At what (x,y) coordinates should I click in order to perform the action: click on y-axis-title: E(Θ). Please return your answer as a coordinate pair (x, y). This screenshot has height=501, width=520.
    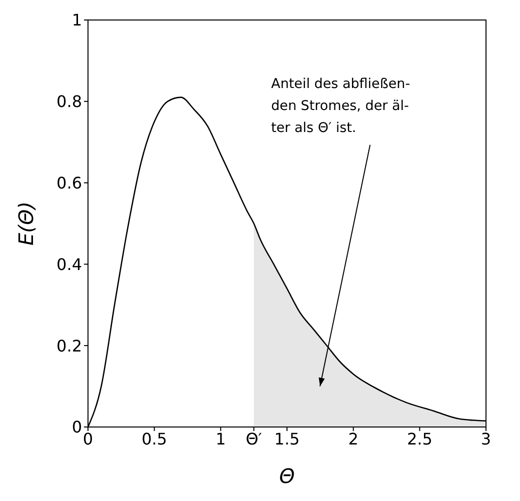
    Looking at the image, I should click on (26, 224).